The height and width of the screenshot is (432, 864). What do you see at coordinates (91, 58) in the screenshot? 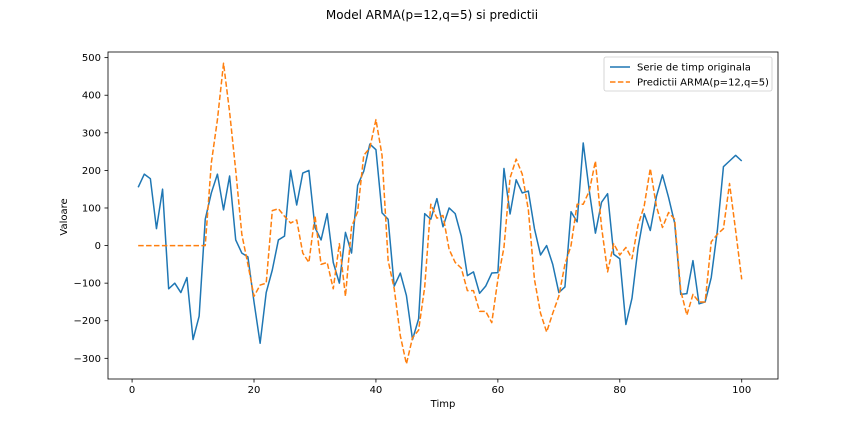
I see `y-tick-label: 500` at bounding box center [91, 58].